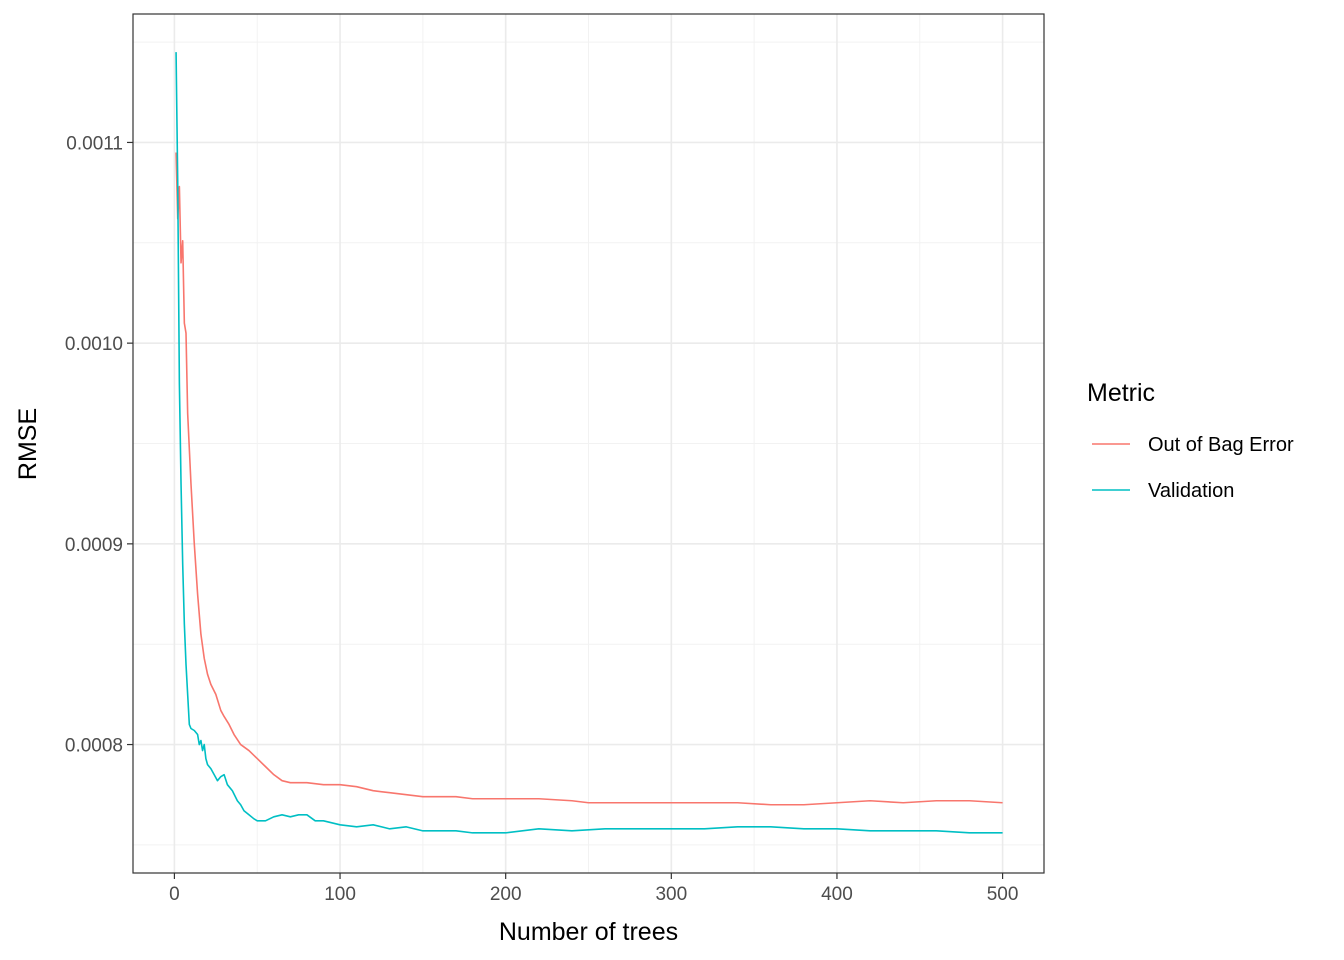 This screenshot has width=1344, height=960. I want to click on y-axis-title: RMSE, so click(28, 444).